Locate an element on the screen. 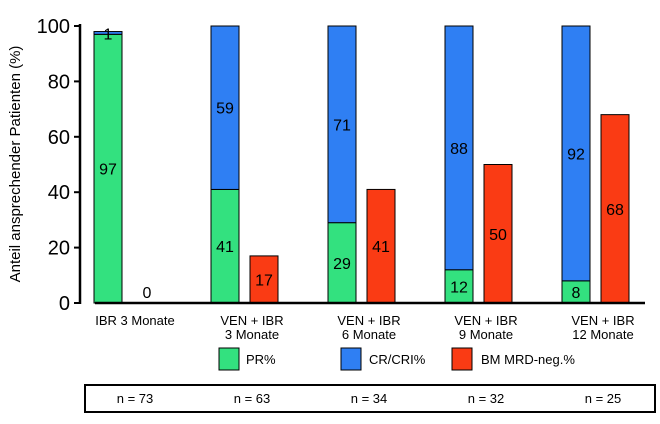 Image resolution: width=660 pixels, height=424 pixels. legend-label: CR/CRI% is located at coordinates (397, 359).